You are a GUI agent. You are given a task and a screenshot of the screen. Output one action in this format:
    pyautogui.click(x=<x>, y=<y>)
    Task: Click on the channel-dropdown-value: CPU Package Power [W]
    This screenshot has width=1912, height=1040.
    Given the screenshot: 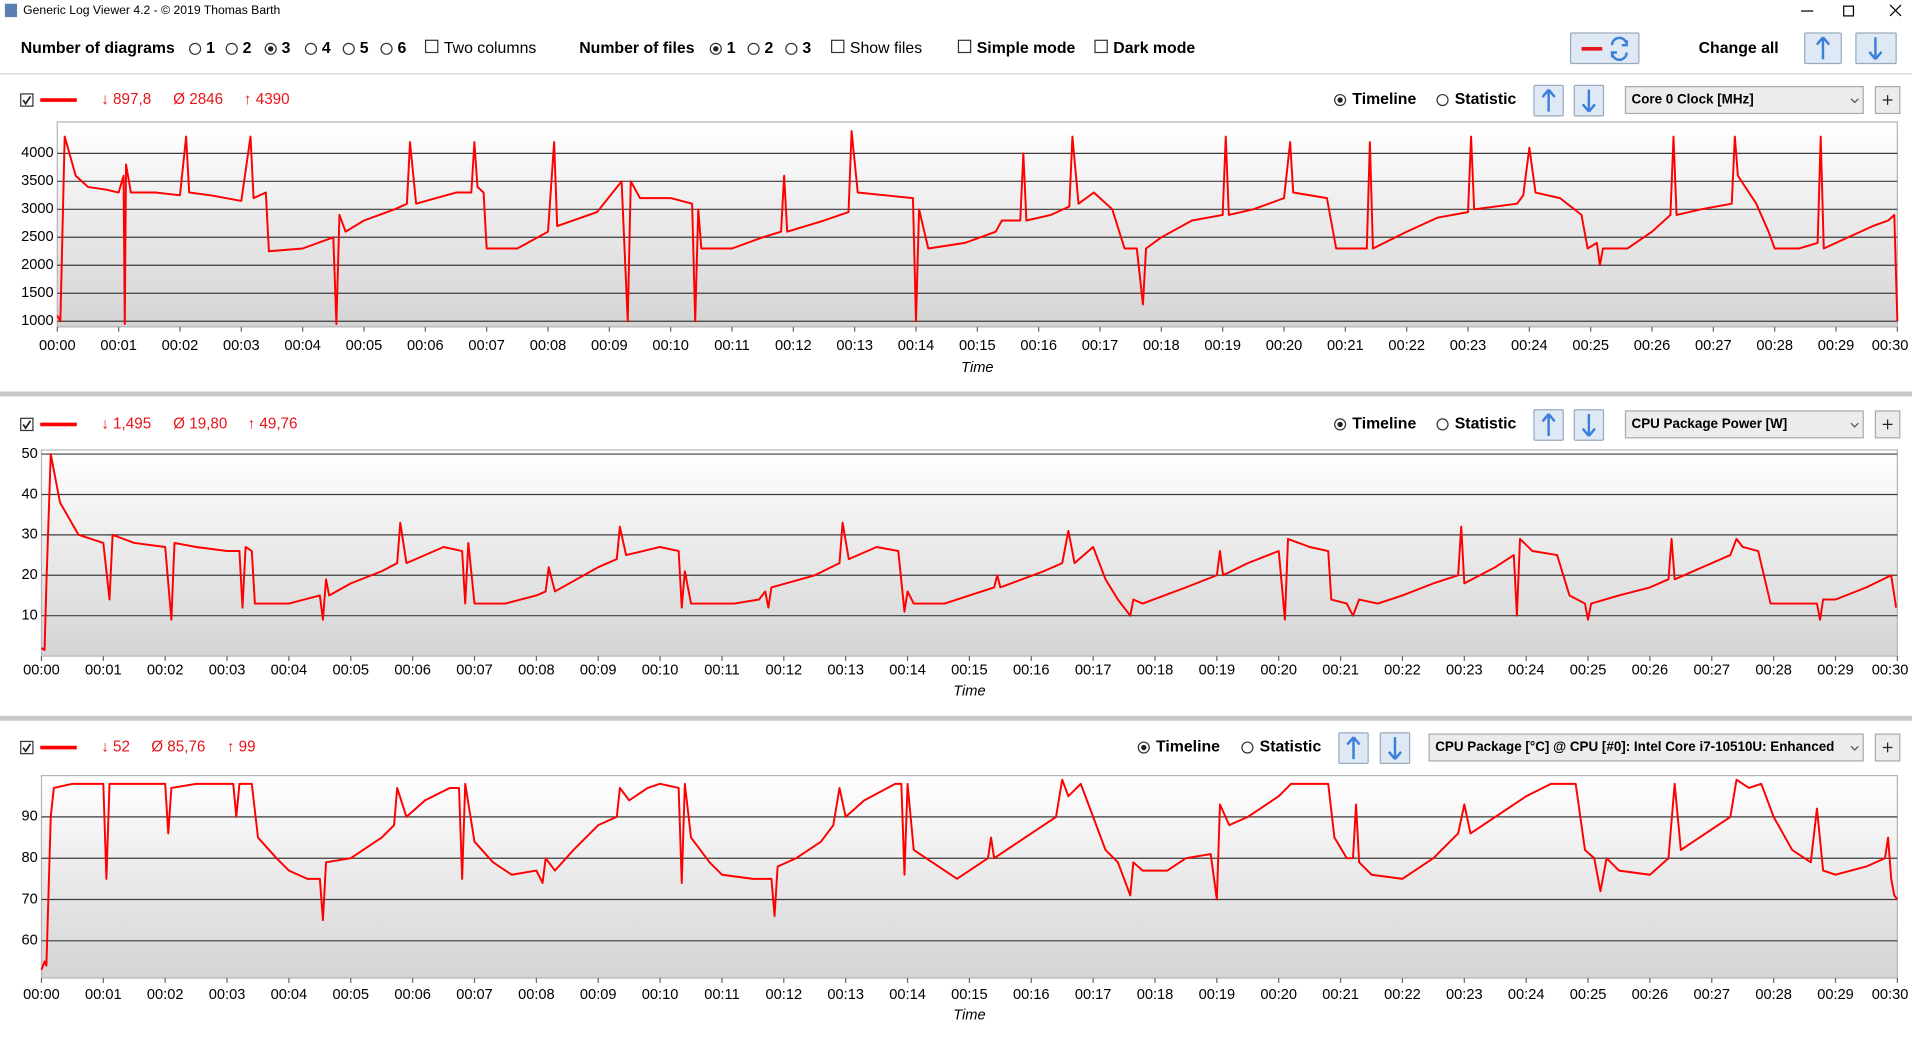 What is the action you would take?
    pyautogui.click(x=1710, y=423)
    